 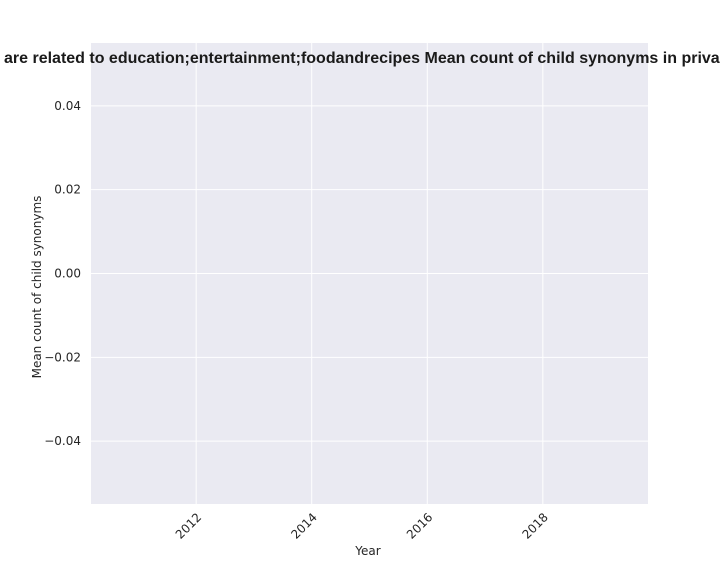 I want to click on y-tick-label: 0.00, so click(x=67, y=274).